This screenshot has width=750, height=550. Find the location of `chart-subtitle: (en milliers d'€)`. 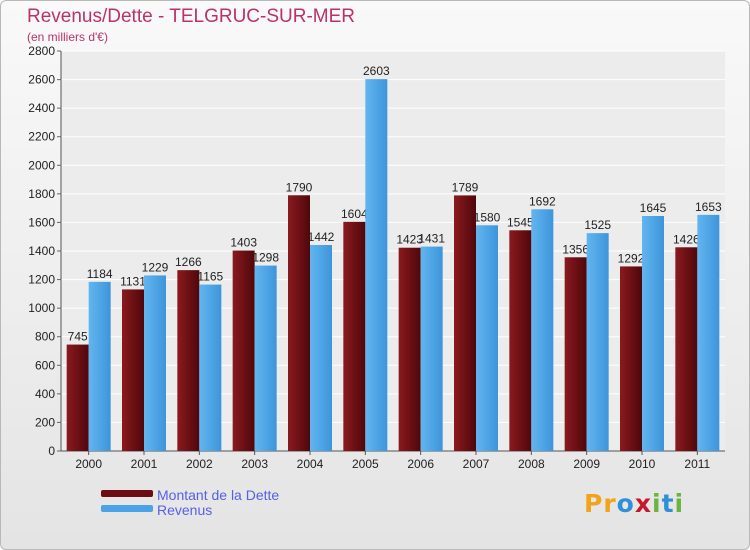

chart-subtitle: (en milliers d'€) is located at coordinates (67, 37).